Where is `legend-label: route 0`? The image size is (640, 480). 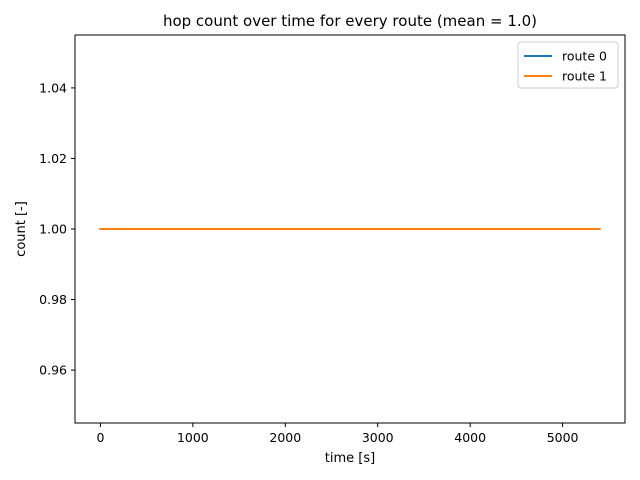 legend-label: route 0 is located at coordinates (584, 56).